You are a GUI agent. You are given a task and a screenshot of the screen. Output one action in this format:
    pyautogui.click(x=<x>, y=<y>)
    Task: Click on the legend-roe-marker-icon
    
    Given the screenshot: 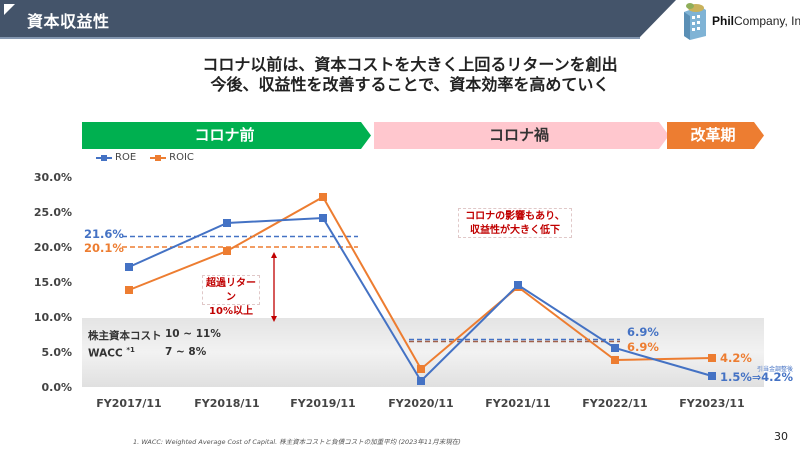 What is the action you would take?
    pyautogui.click(x=104, y=157)
    